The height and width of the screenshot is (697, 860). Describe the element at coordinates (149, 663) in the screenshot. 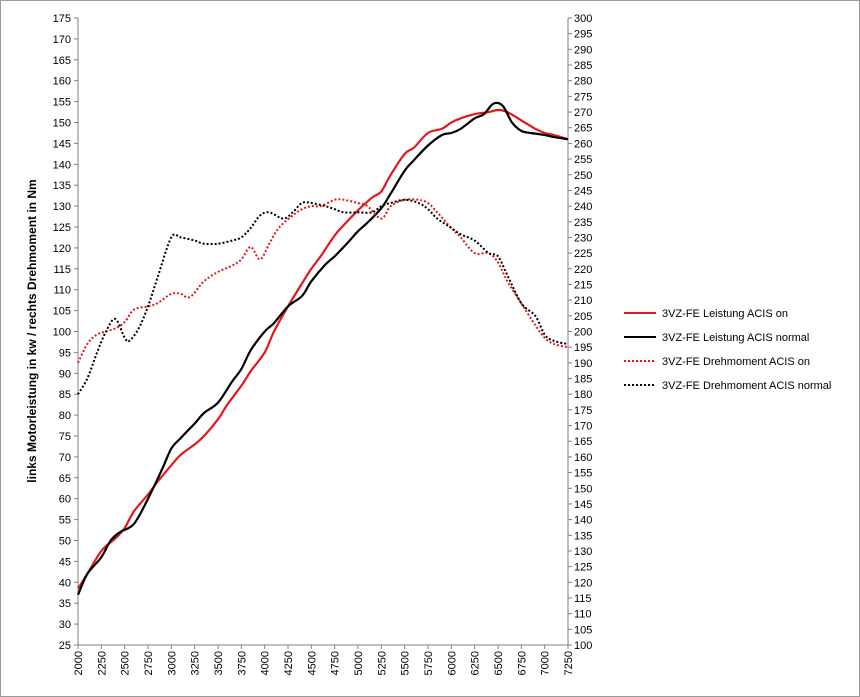

I see `x-tick-label: 2750` at that location.